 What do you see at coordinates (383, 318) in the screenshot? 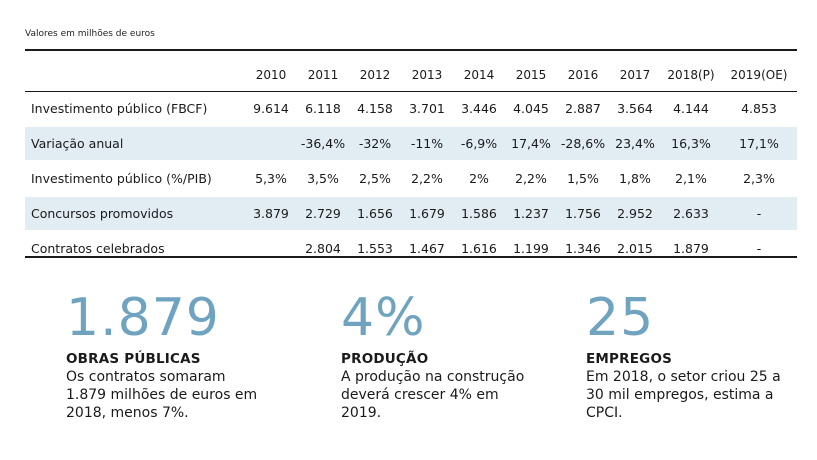
I see `stat-value: 4%` at bounding box center [383, 318].